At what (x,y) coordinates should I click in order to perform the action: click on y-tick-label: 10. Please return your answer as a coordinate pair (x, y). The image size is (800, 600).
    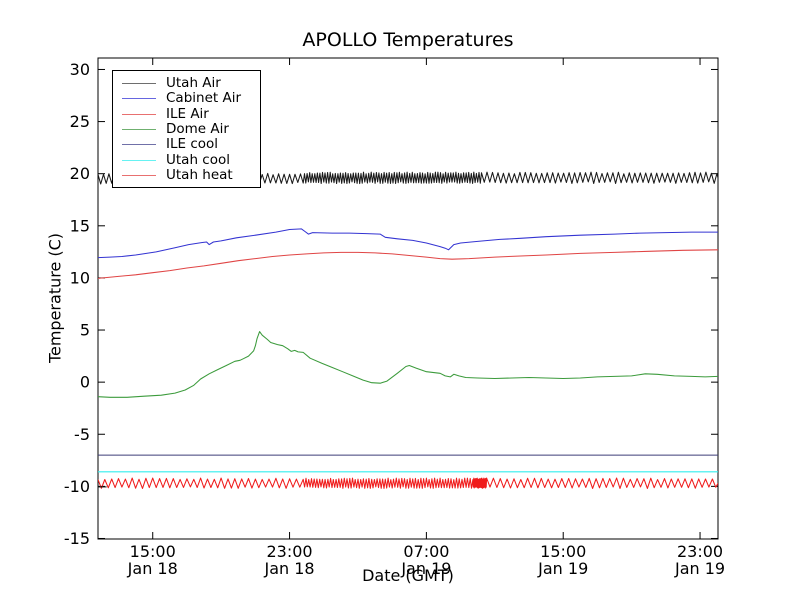
    Looking at the image, I should click on (80, 277).